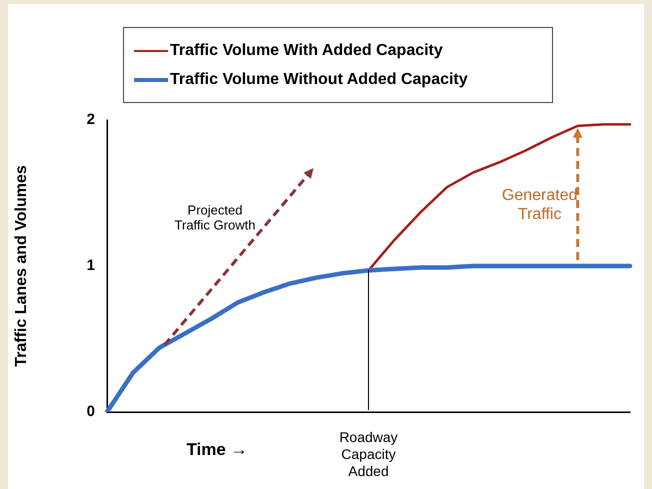 The height and width of the screenshot is (489, 652). What do you see at coordinates (306, 50) in the screenshot?
I see `legend-label: Traffic Volume With Added Capacity` at bounding box center [306, 50].